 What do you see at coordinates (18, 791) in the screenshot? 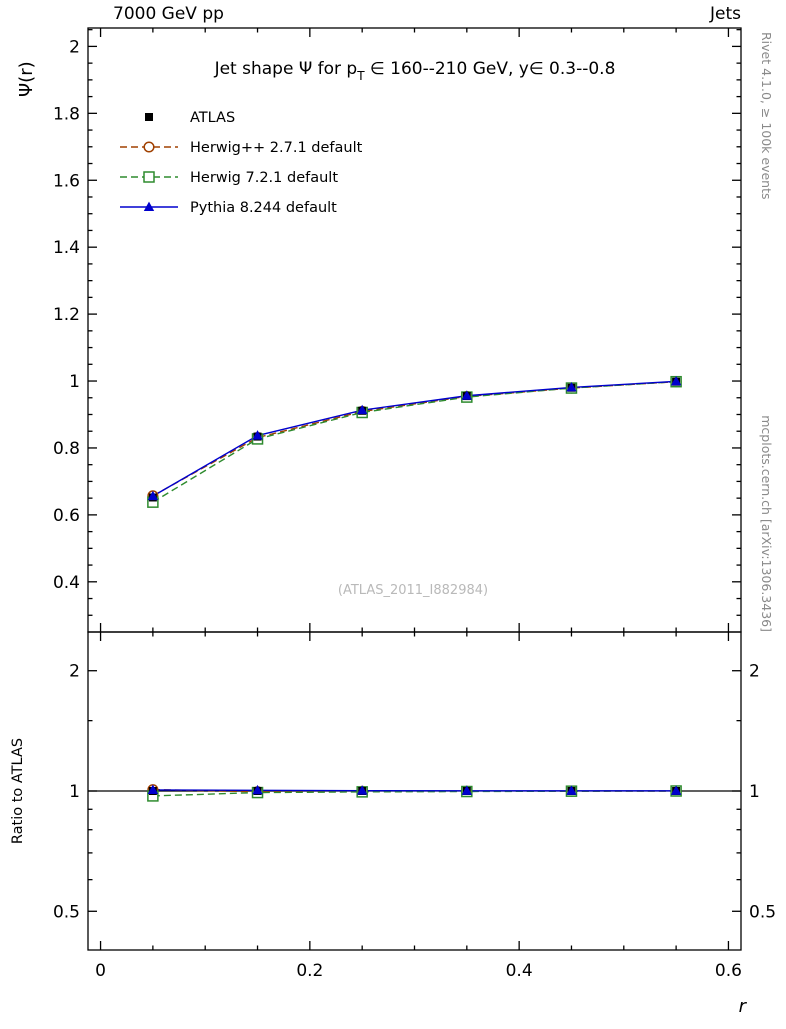
I see `ratio-y-axis-label: Ratio to ATLAS` at bounding box center [18, 791].